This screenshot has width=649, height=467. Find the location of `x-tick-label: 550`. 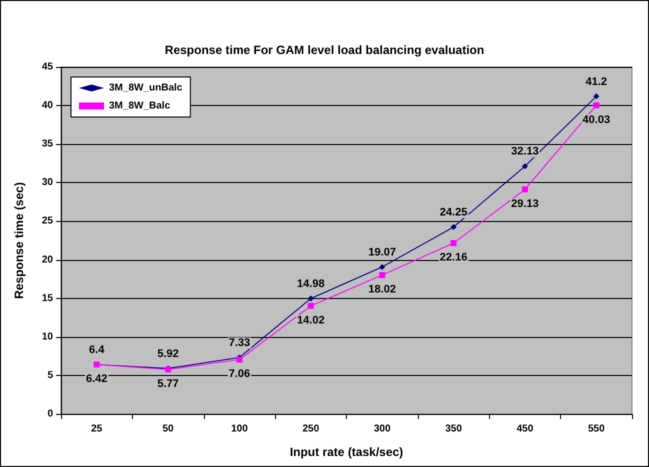

x-tick-label: 550 is located at coordinates (597, 429).